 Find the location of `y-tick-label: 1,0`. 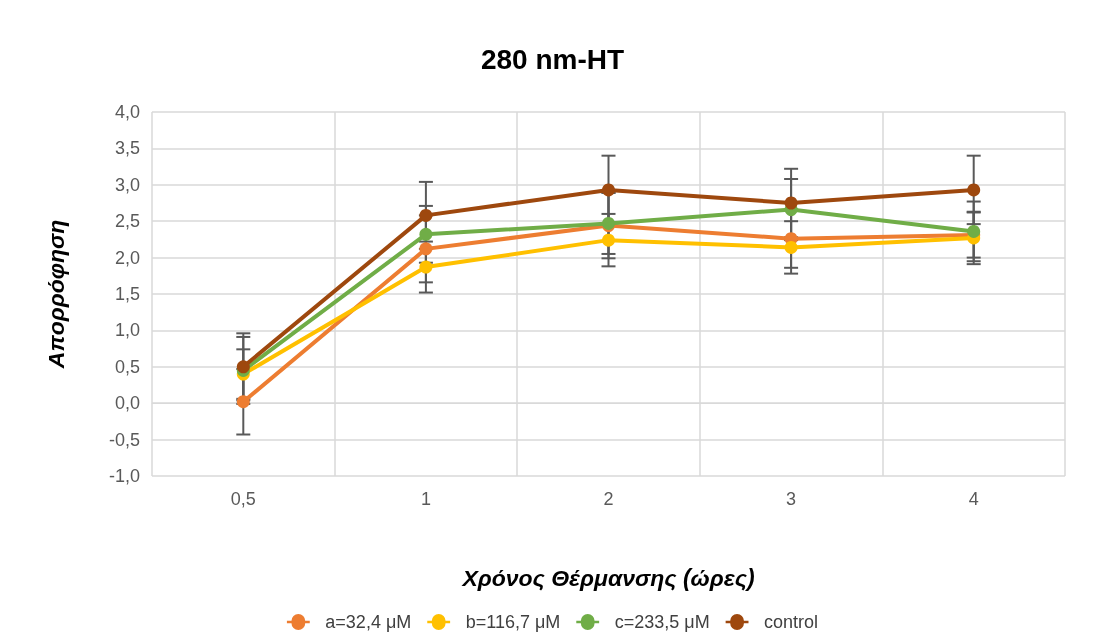

y-tick-label: 1,0 is located at coordinates (127, 330).